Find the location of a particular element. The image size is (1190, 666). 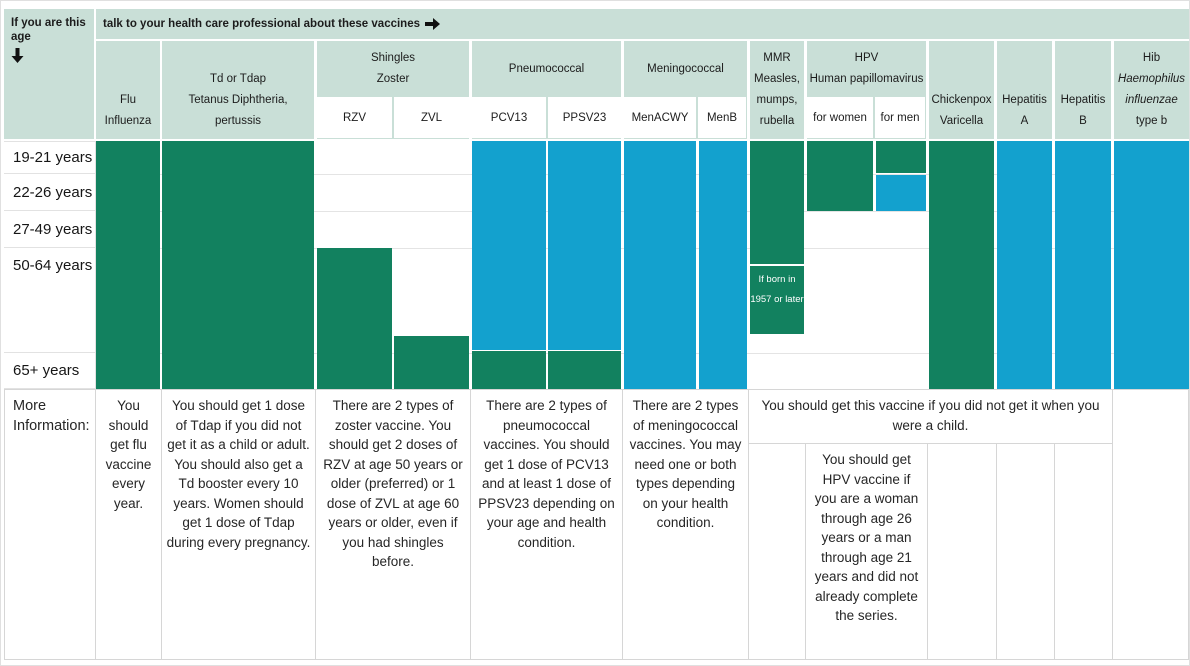

info-chickenpox-empty is located at coordinates (962, 551).